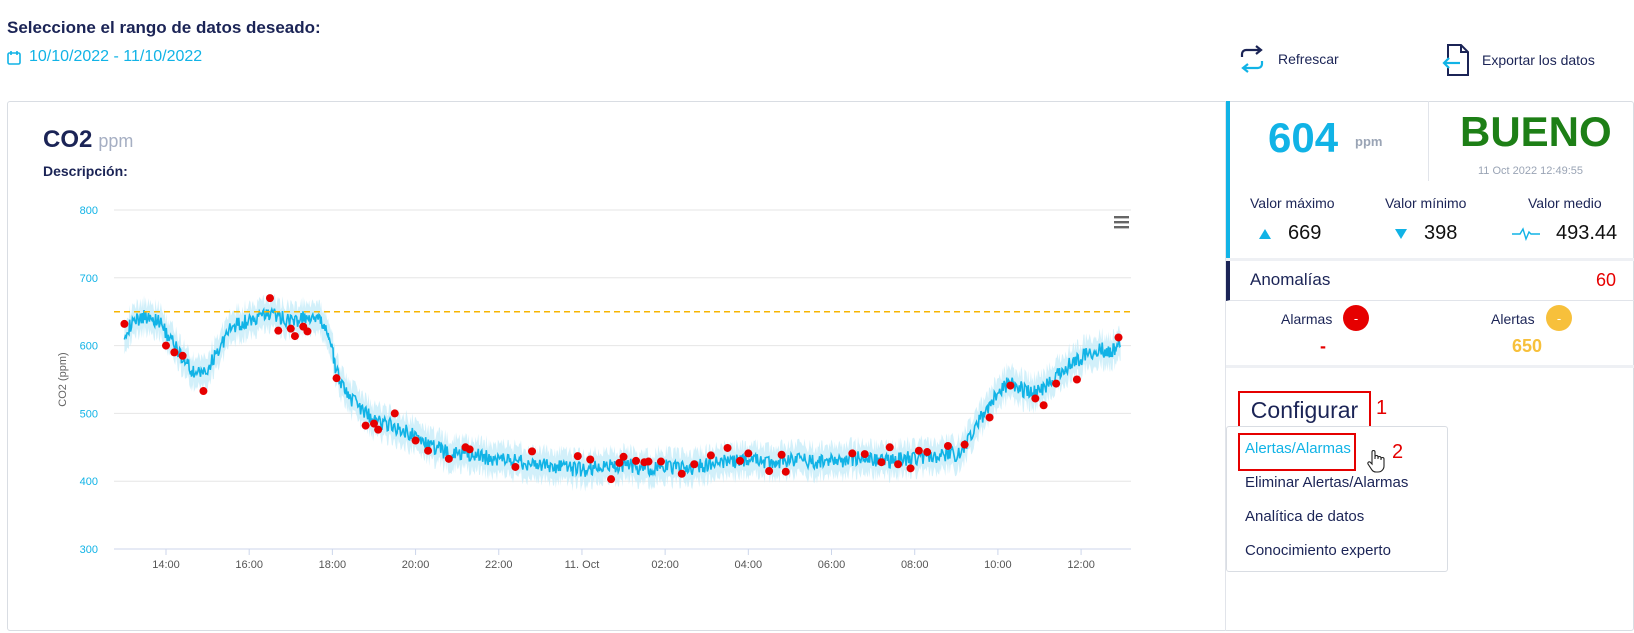  What do you see at coordinates (1428, 141) in the screenshot?
I see `status-divider` at bounding box center [1428, 141].